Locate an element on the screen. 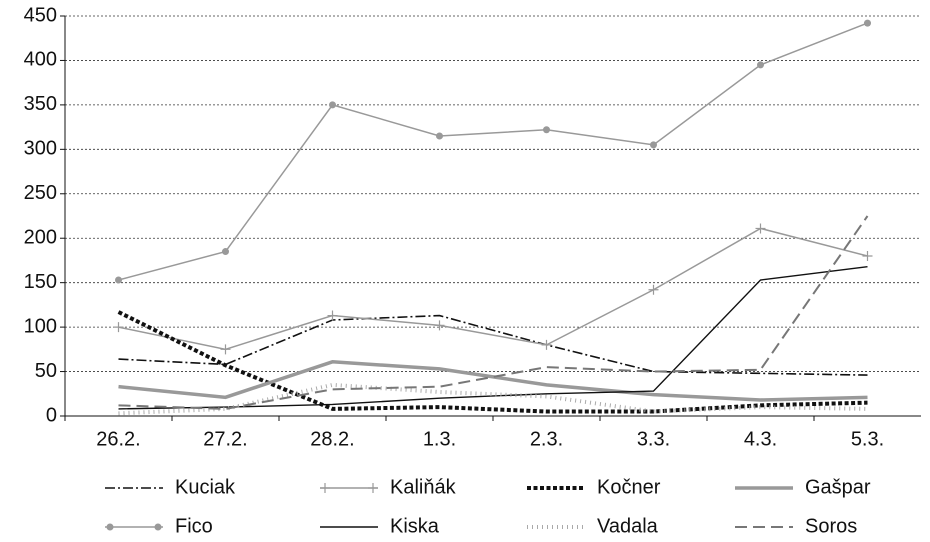  y-tick-label: 400 is located at coordinates (40, 60).